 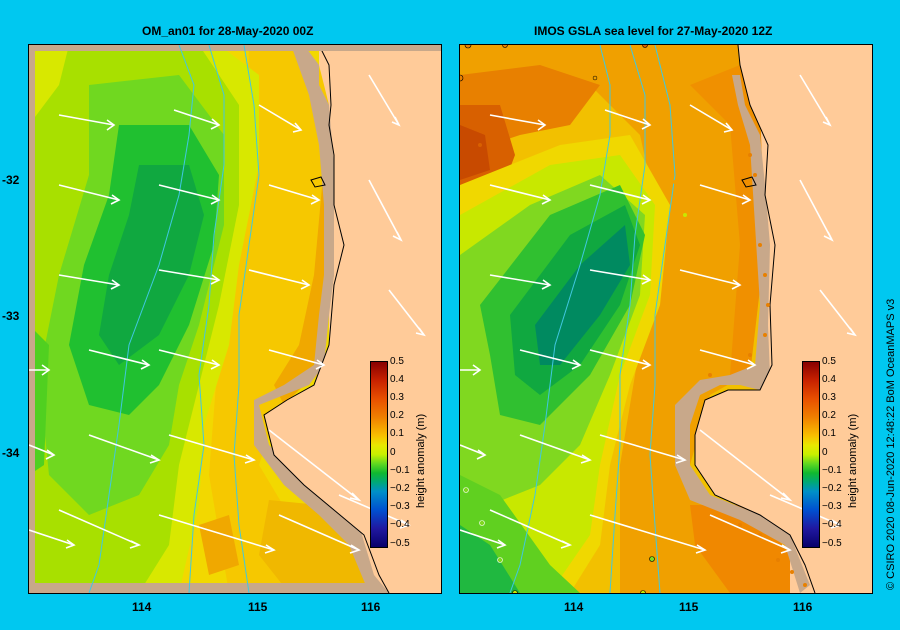 What do you see at coordinates (379, 454) in the screenshot?
I see `left-colorbar` at bounding box center [379, 454].